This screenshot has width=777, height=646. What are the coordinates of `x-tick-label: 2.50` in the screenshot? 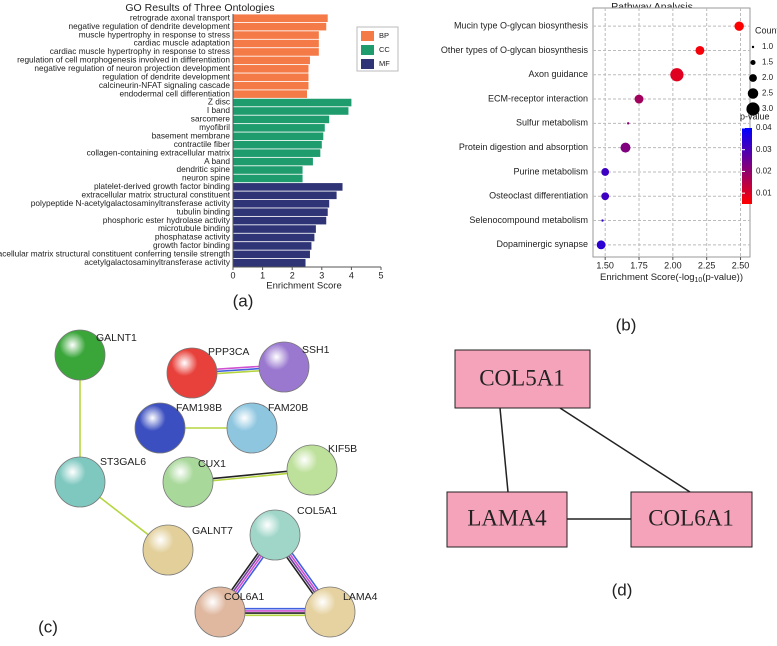 It's located at (741, 265).